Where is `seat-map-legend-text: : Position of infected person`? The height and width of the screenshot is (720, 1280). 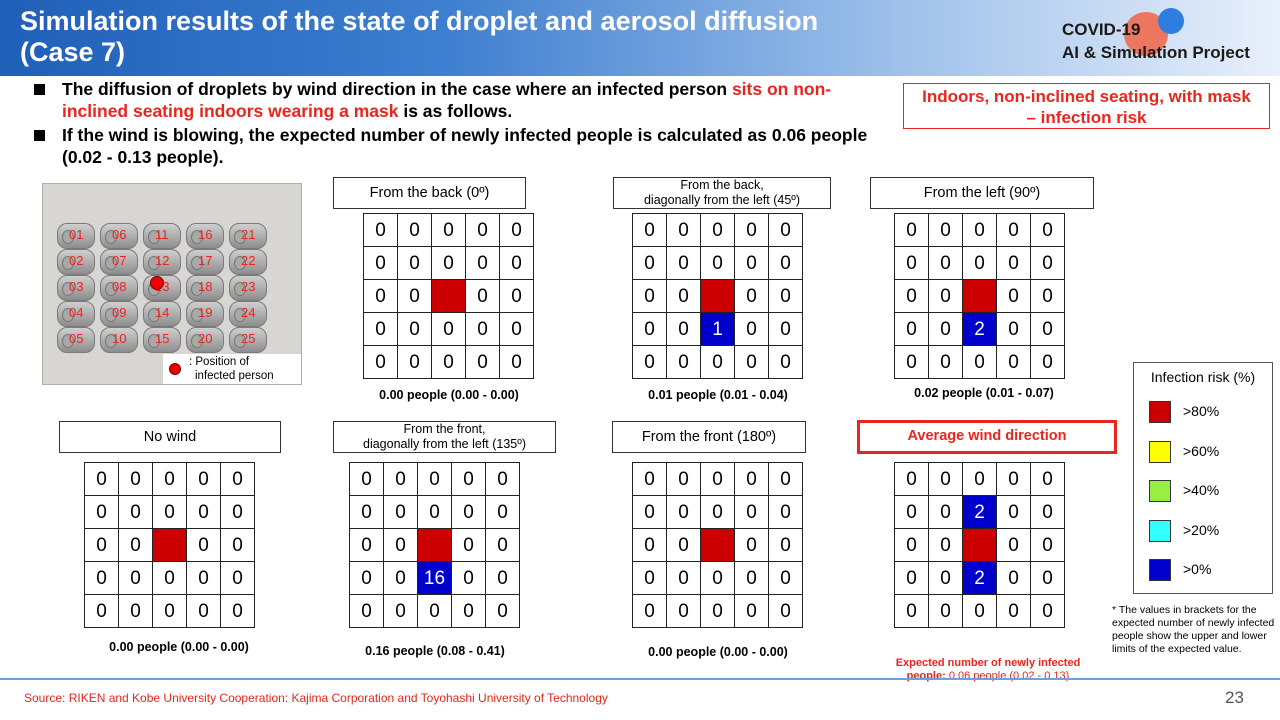
seat-map-legend-text: : Position of infected person is located at coordinates (231, 369).